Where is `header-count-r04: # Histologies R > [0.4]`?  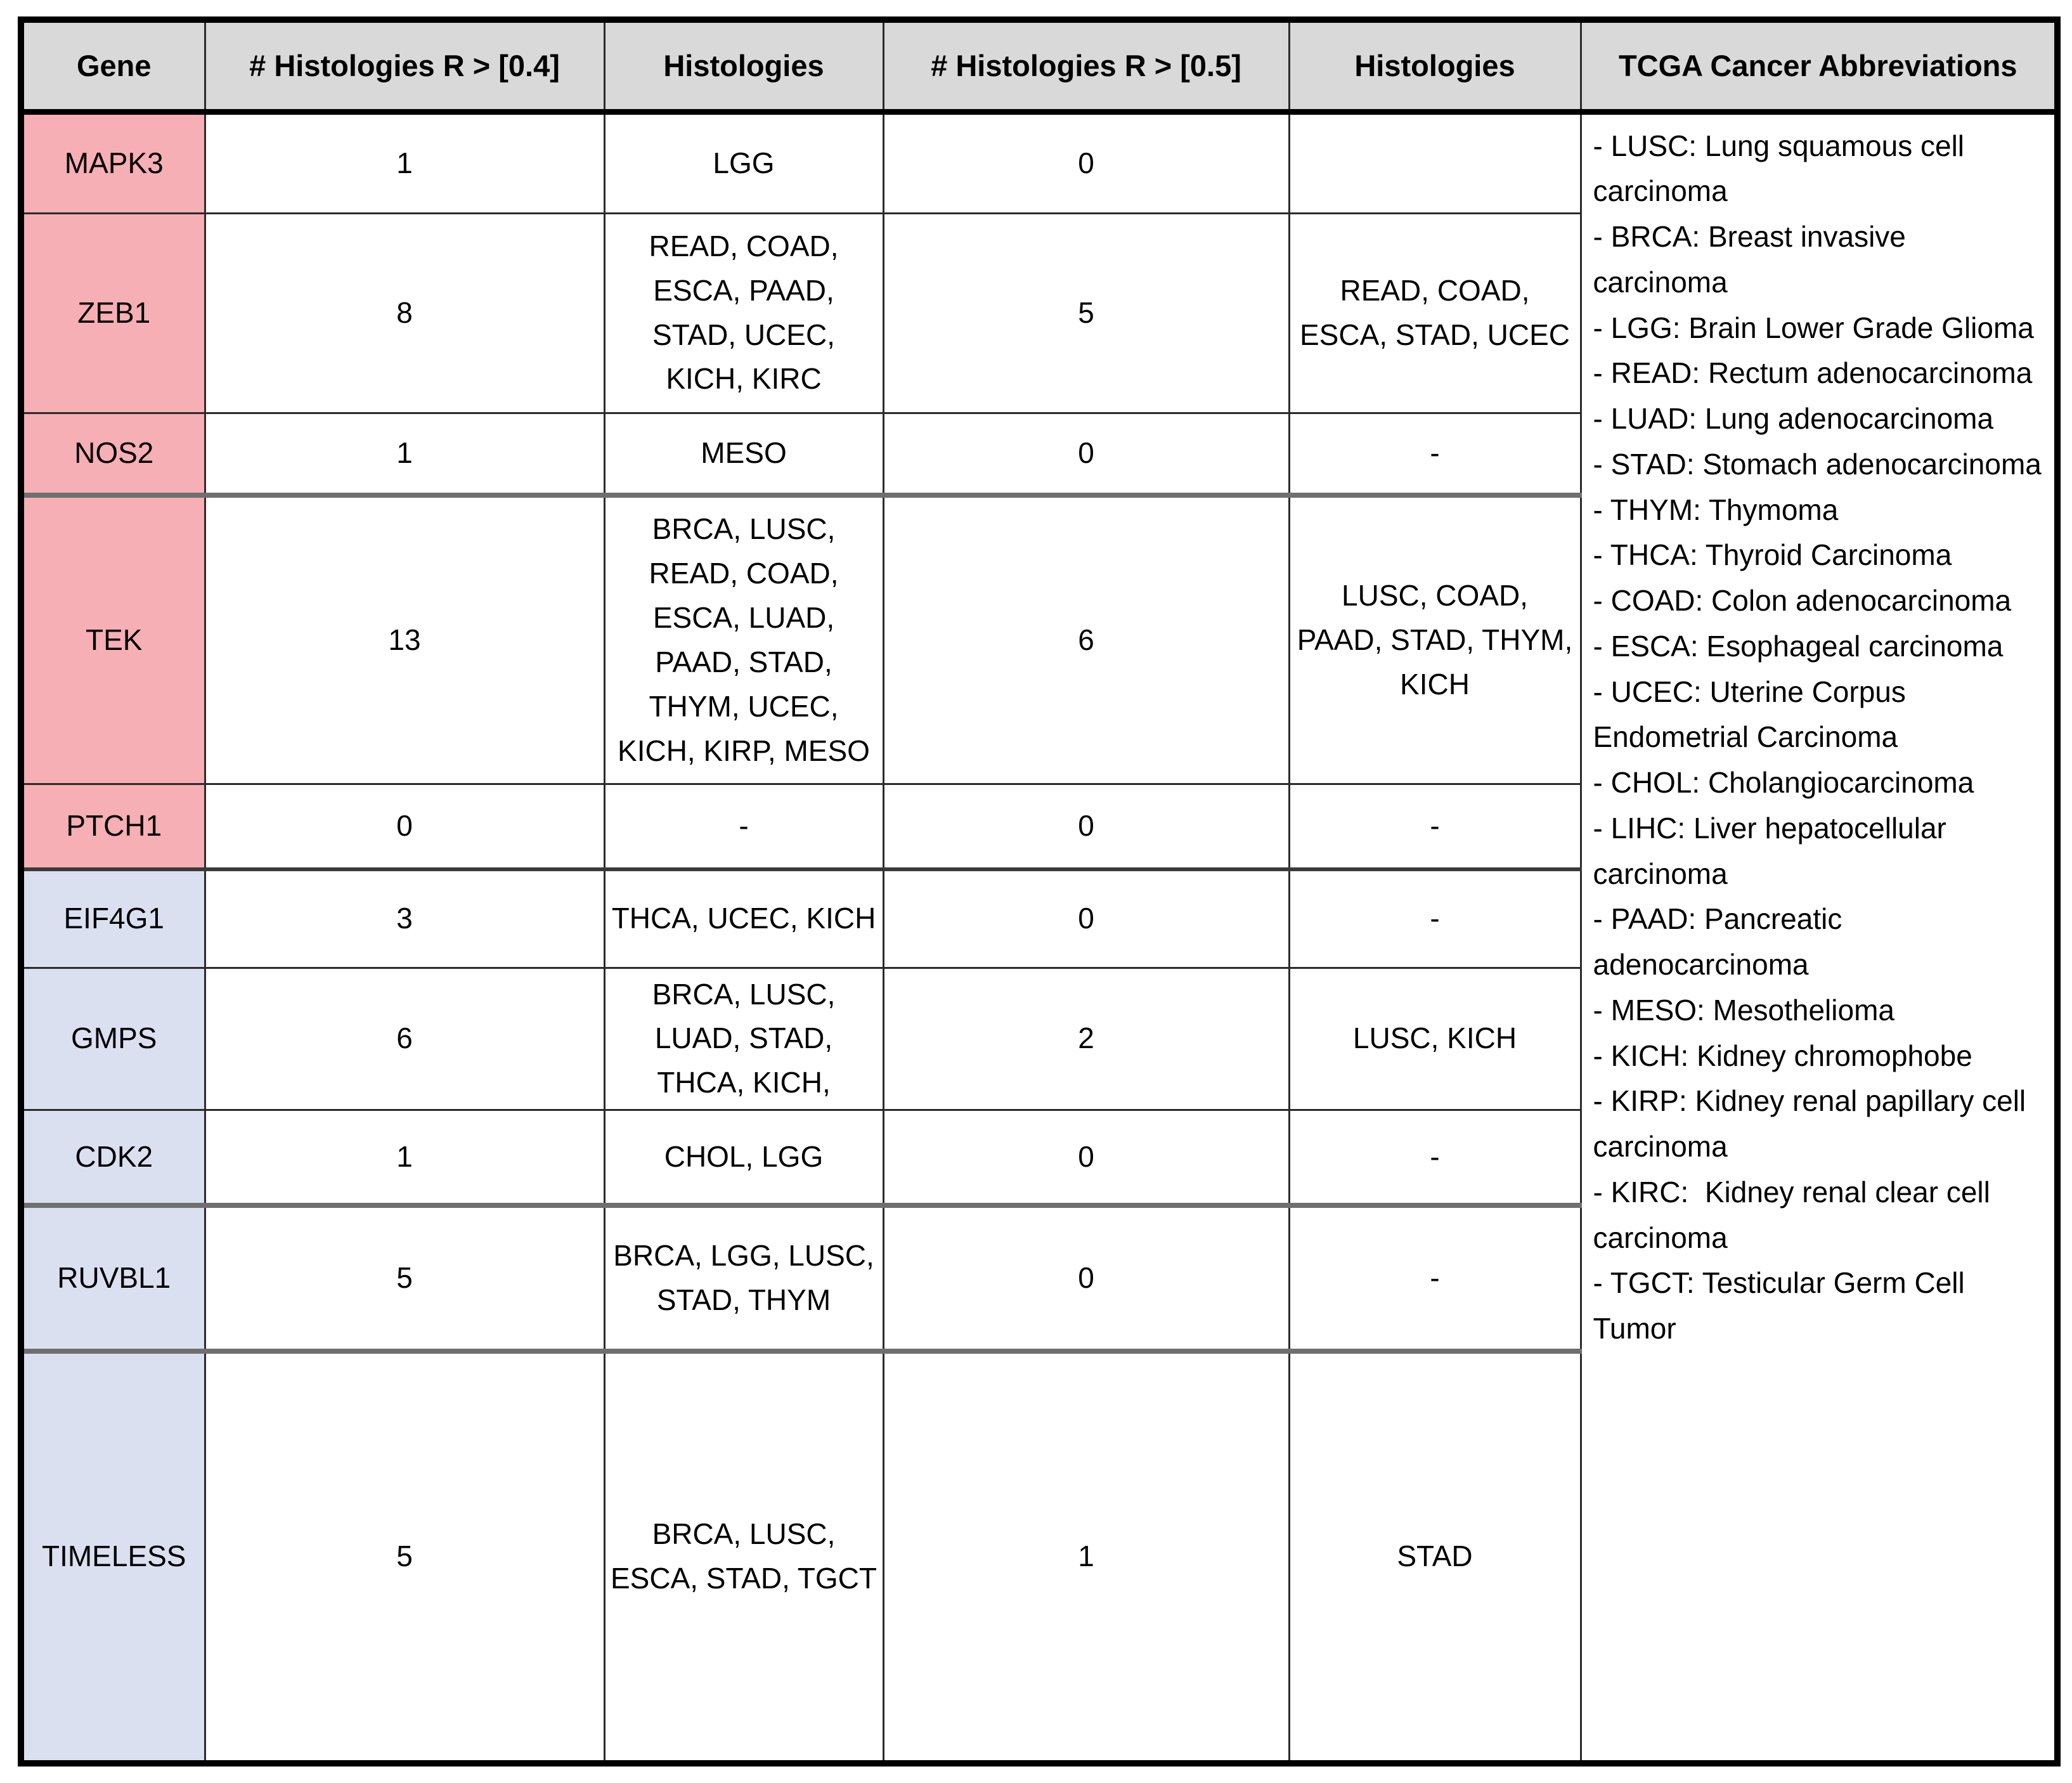 header-count-r04: # Histologies R > [0.4] is located at coordinates (404, 67).